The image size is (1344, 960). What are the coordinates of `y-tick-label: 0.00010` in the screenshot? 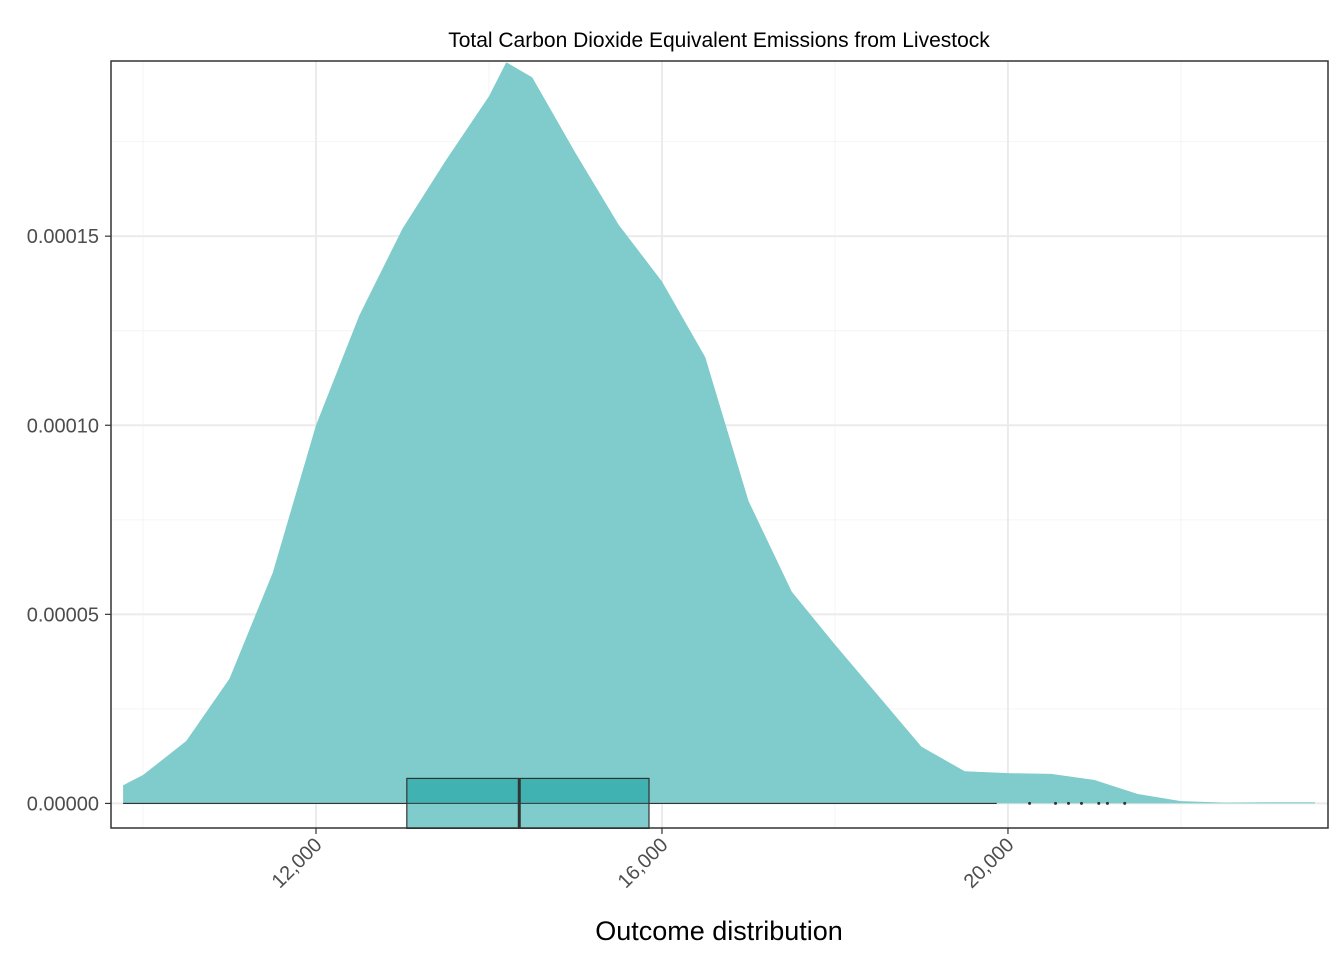 It's located at (63, 426).